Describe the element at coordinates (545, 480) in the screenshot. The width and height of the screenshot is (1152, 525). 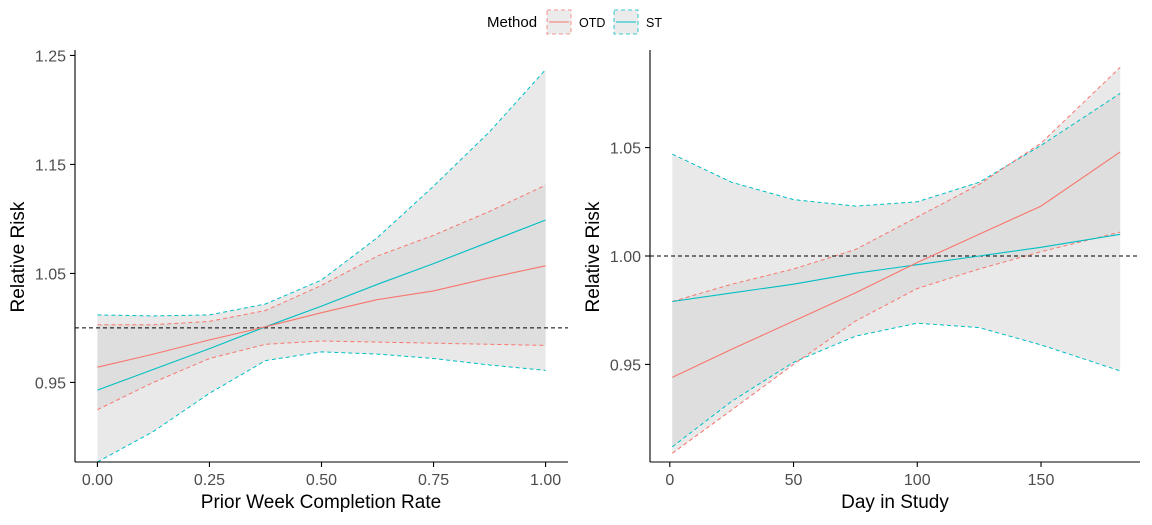
I see `panel-left-x-tick-label: 1.00` at that location.